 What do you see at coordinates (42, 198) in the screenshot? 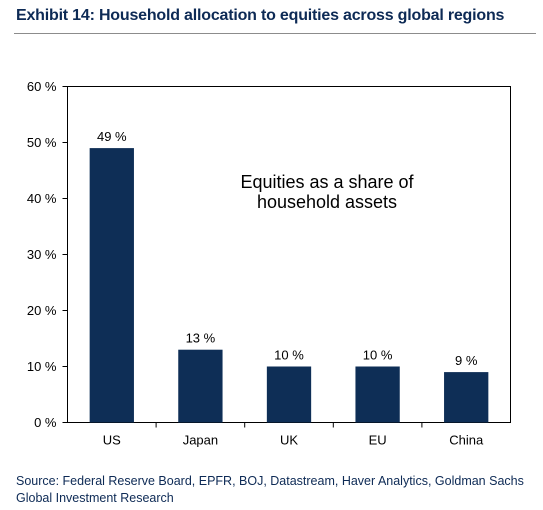
I see `y-tick-label: 40 %` at bounding box center [42, 198].